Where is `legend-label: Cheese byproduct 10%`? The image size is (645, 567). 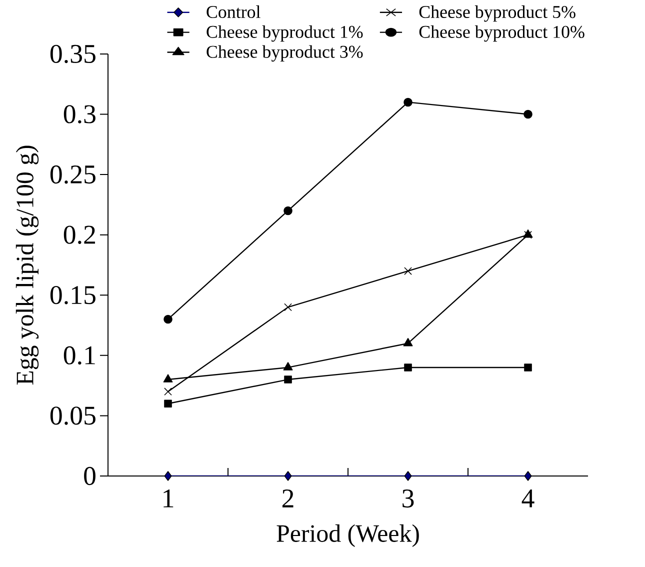 legend-label: Cheese byproduct 10% is located at coordinates (501, 33).